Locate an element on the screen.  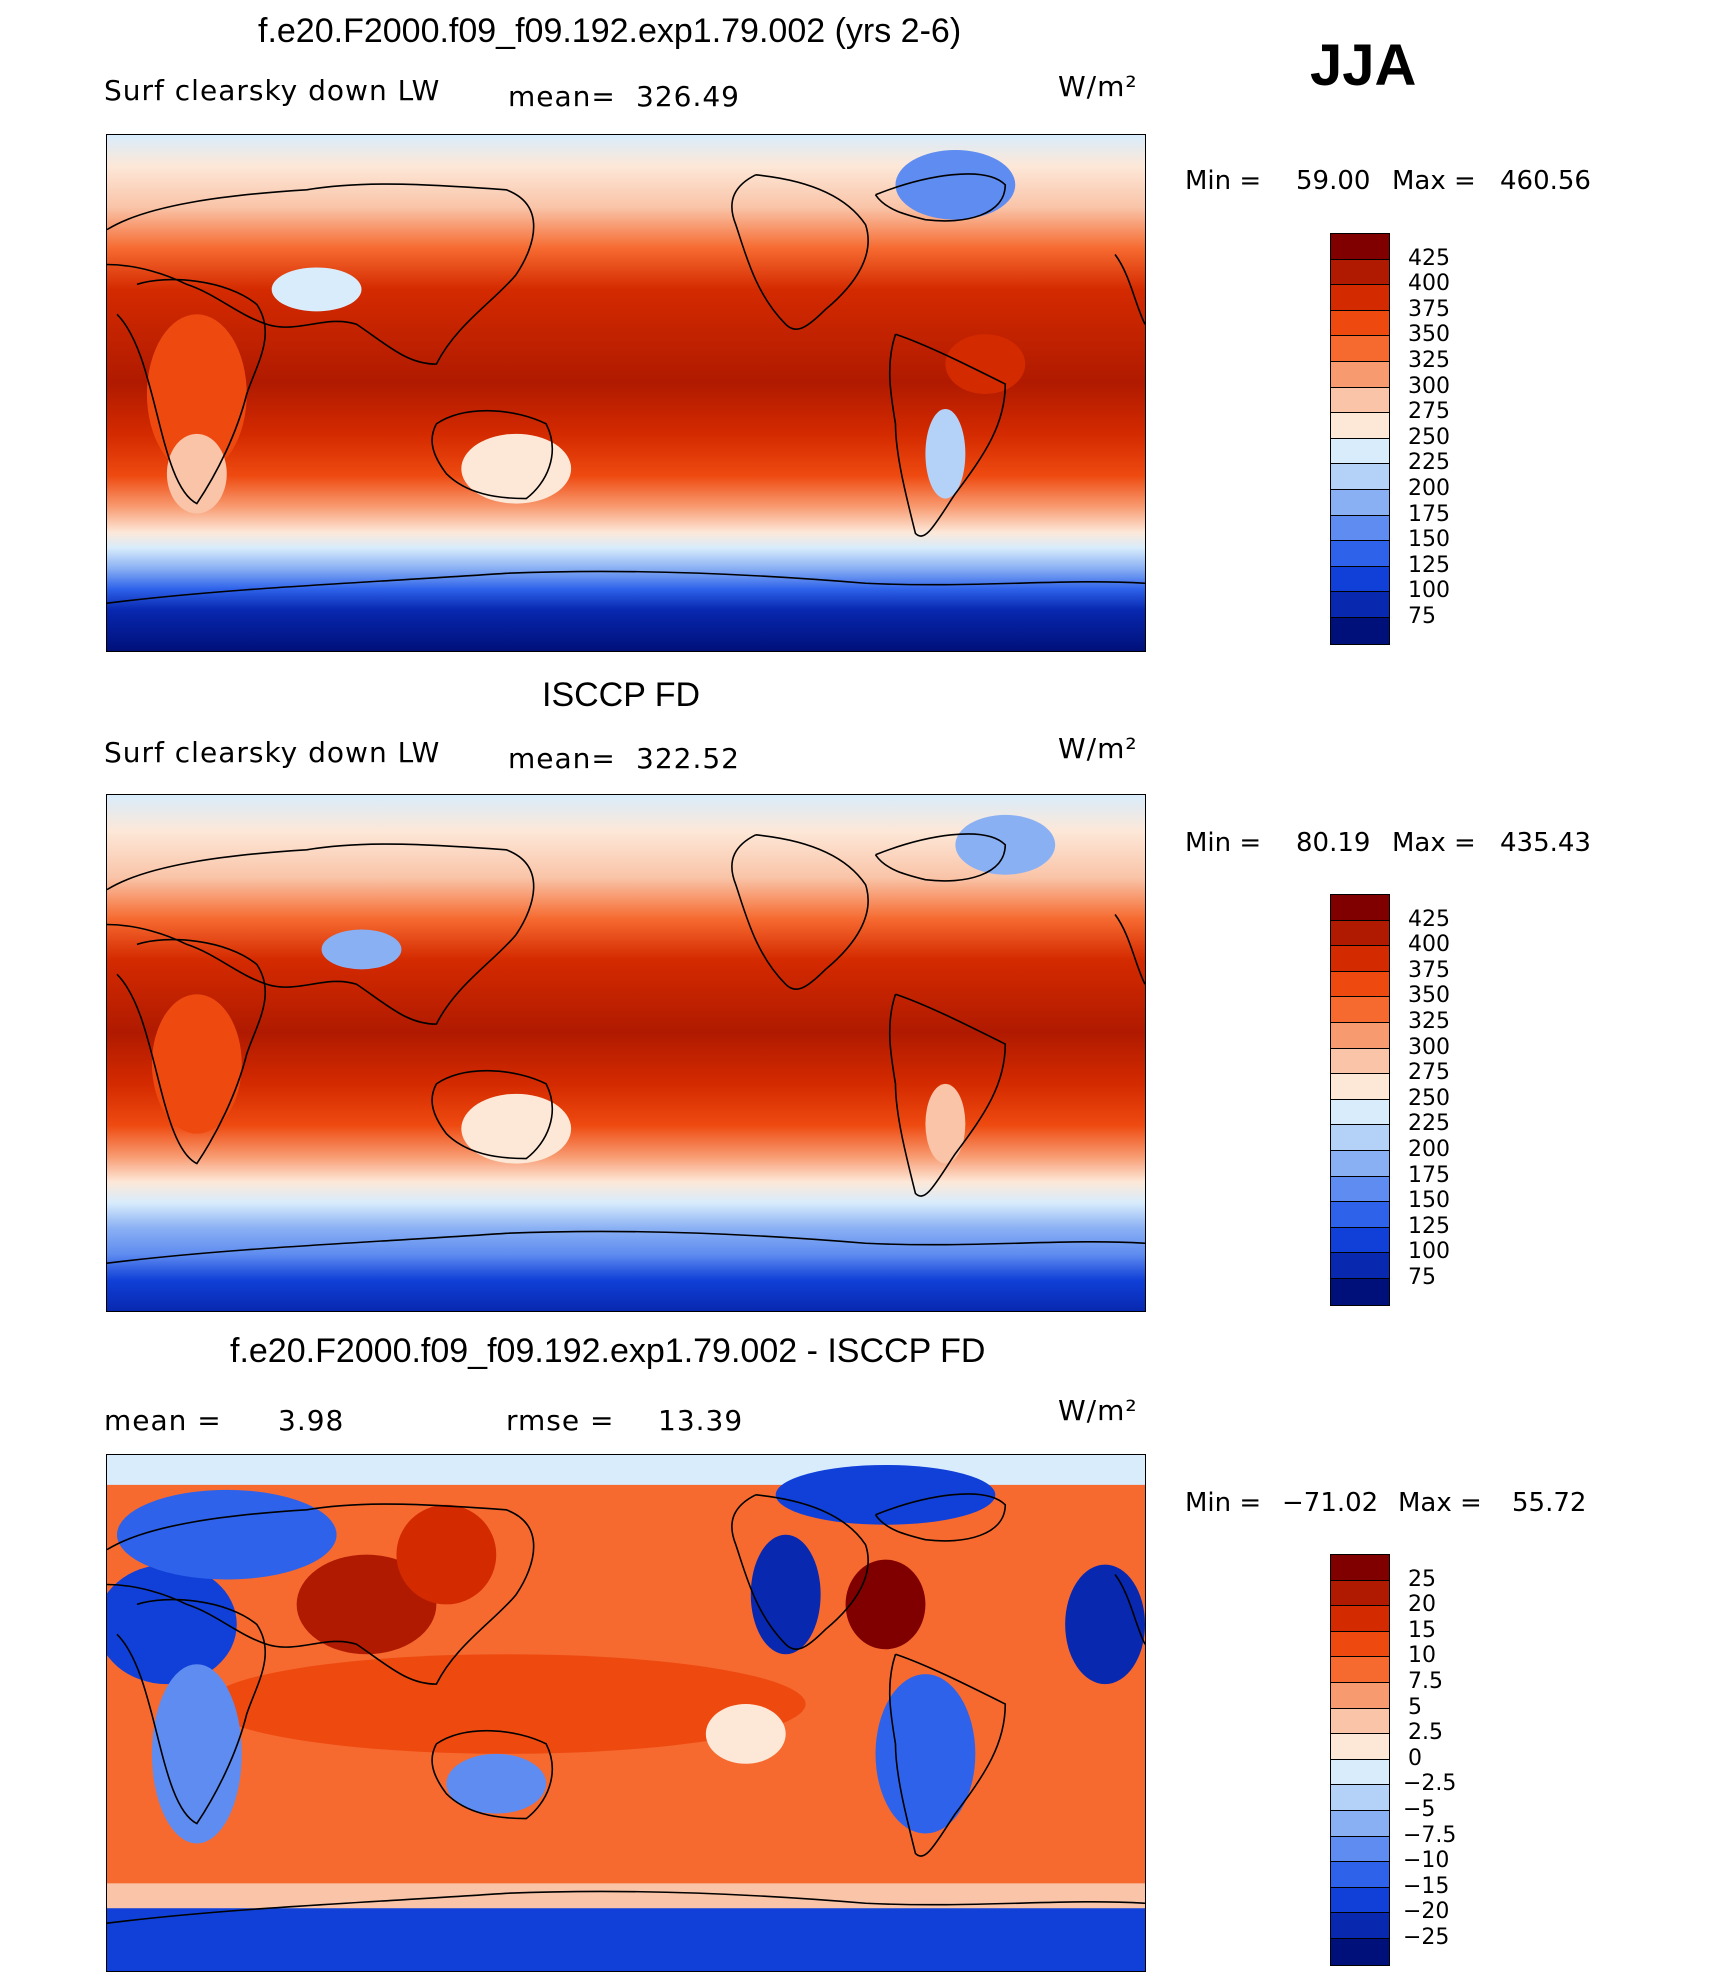
colorbar-tick-label: 200 is located at coordinates (1429, 488).